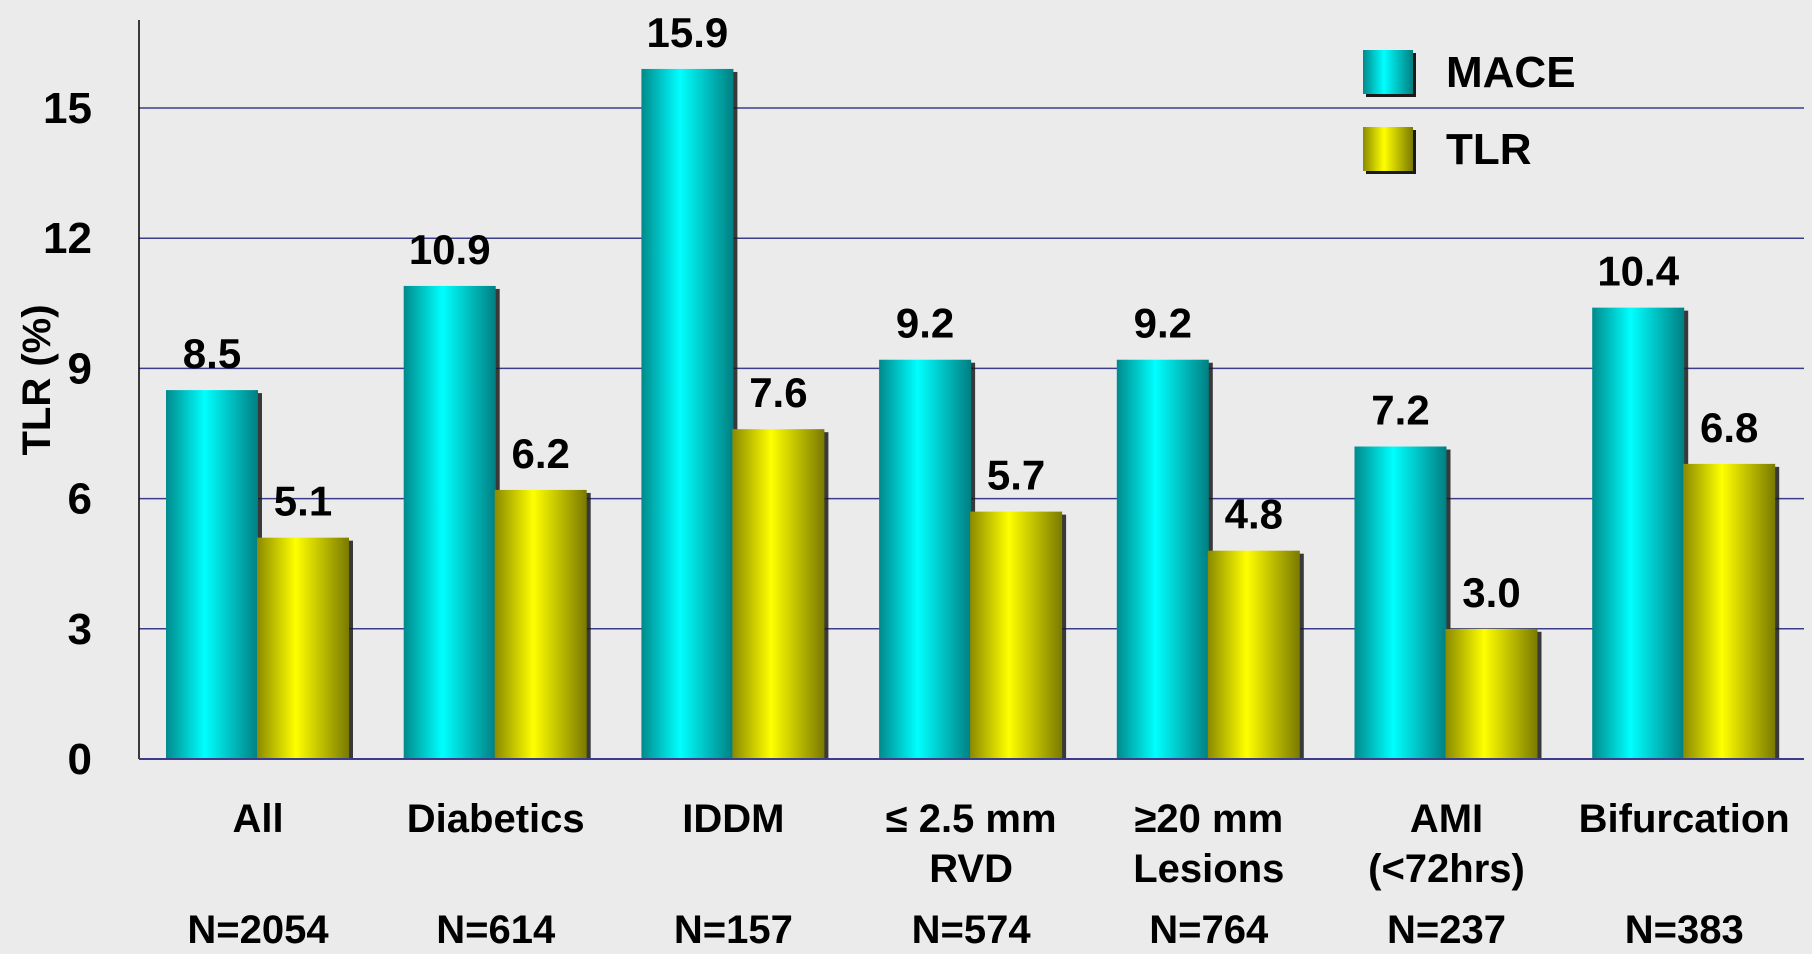 Image resolution: width=1812 pixels, height=954 pixels. What do you see at coordinates (1446, 928) in the screenshot?
I see `sample-size-label: N=237` at bounding box center [1446, 928].